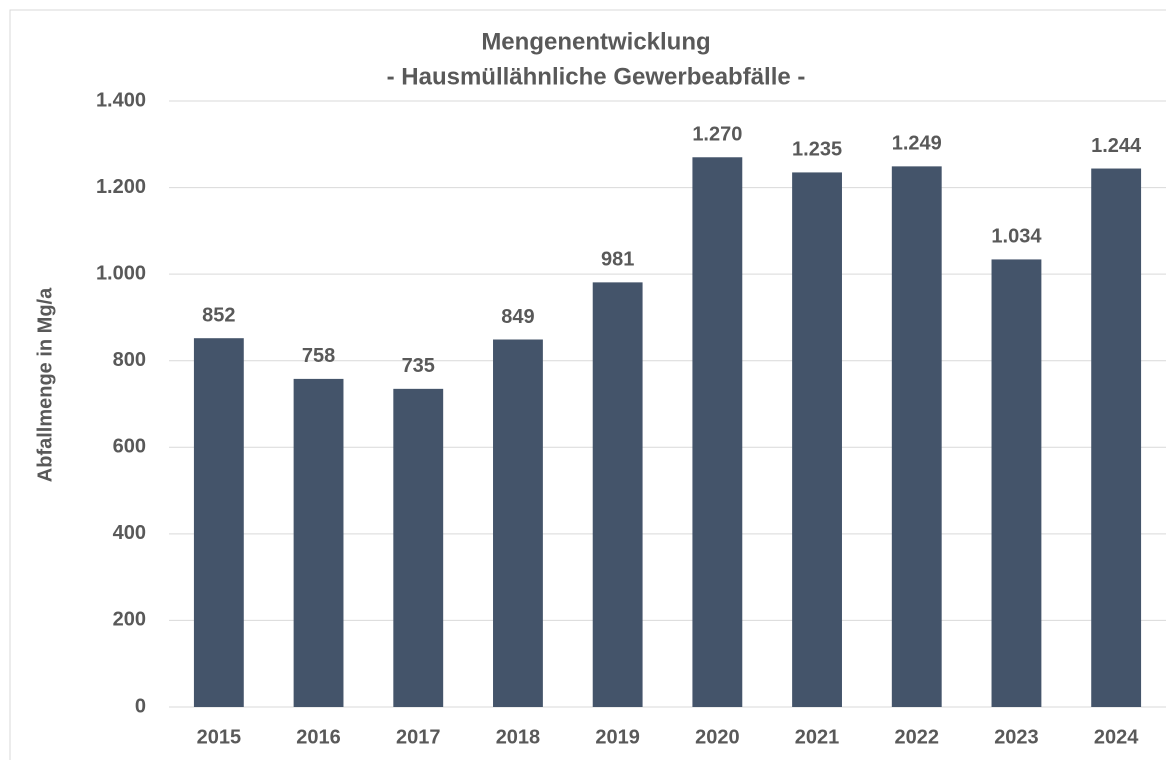 The image size is (1166, 760). Describe the element at coordinates (121, 100) in the screenshot. I see `y-tick-label: 1.400` at that location.